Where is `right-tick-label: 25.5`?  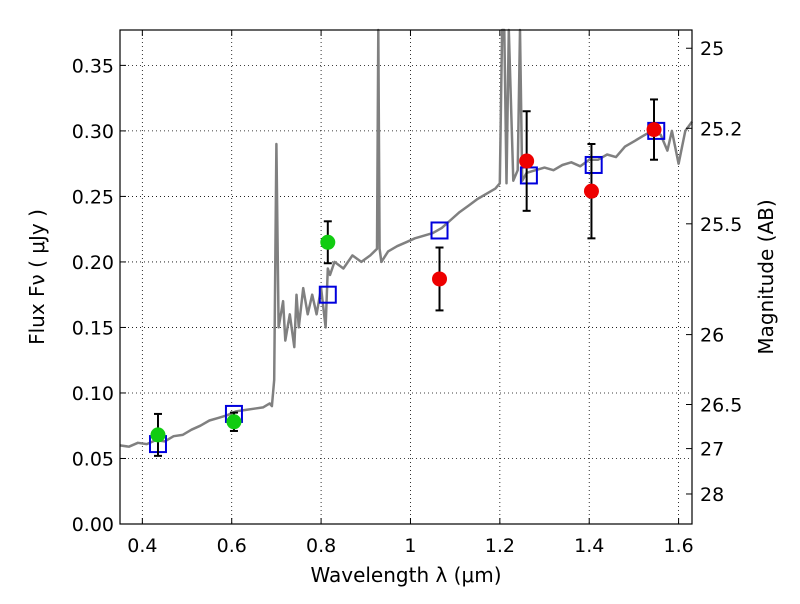 right-tick-label: 25.5 is located at coordinates (721, 225).